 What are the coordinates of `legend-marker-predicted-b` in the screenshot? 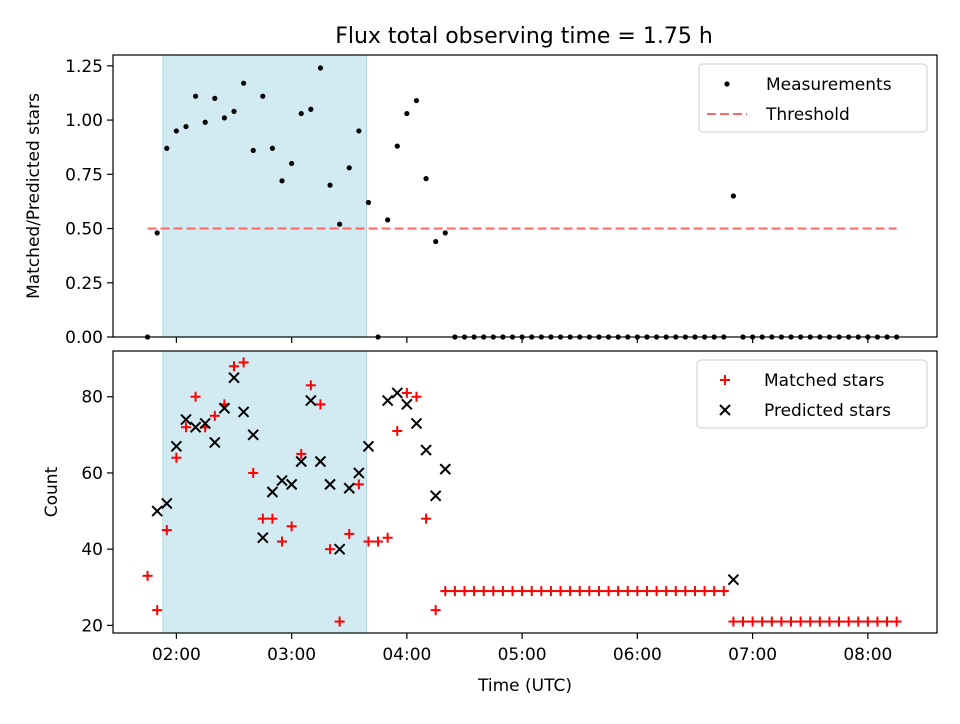 It's located at (725, 410).